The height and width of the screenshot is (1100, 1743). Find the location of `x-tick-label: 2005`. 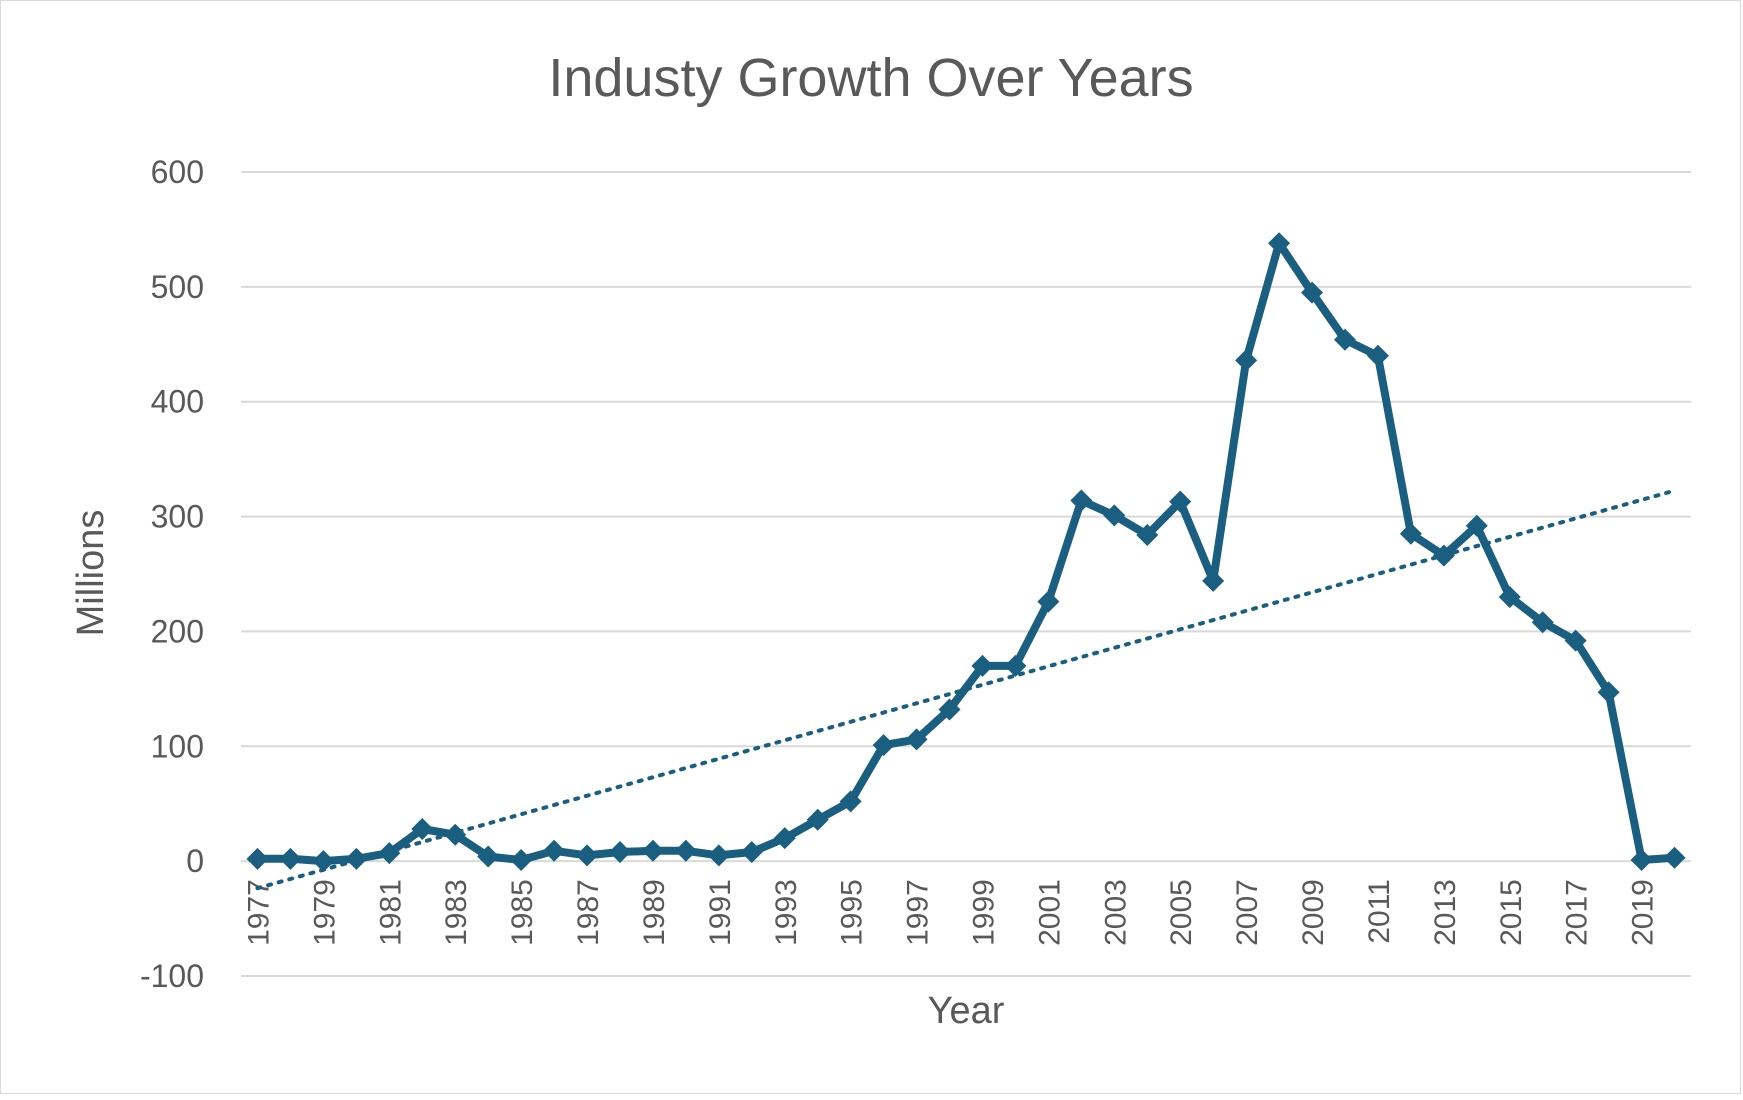

x-tick-label: 2005 is located at coordinates (1181, 912).